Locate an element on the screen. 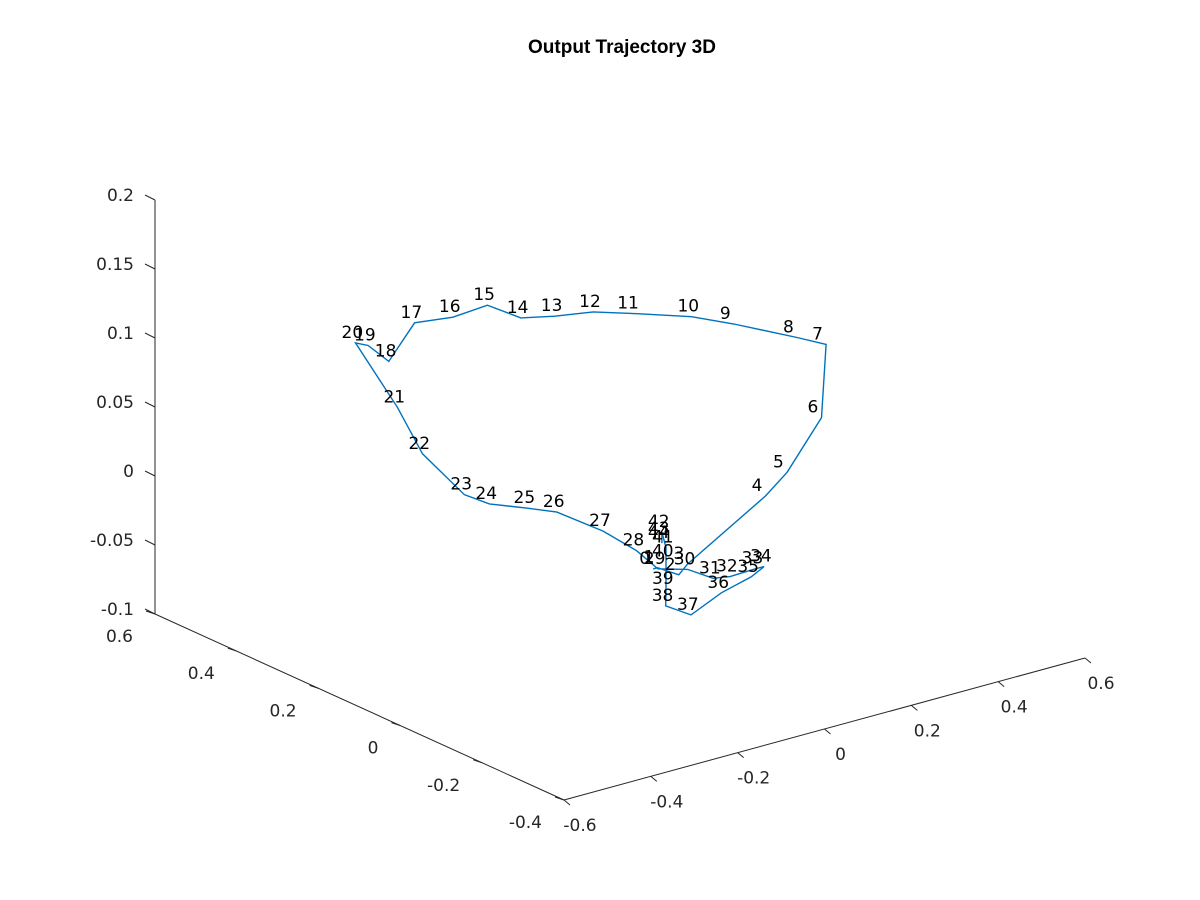 This screenshot has width=1200, height=900. point-label: 15 is located at coordinates (484, 295).